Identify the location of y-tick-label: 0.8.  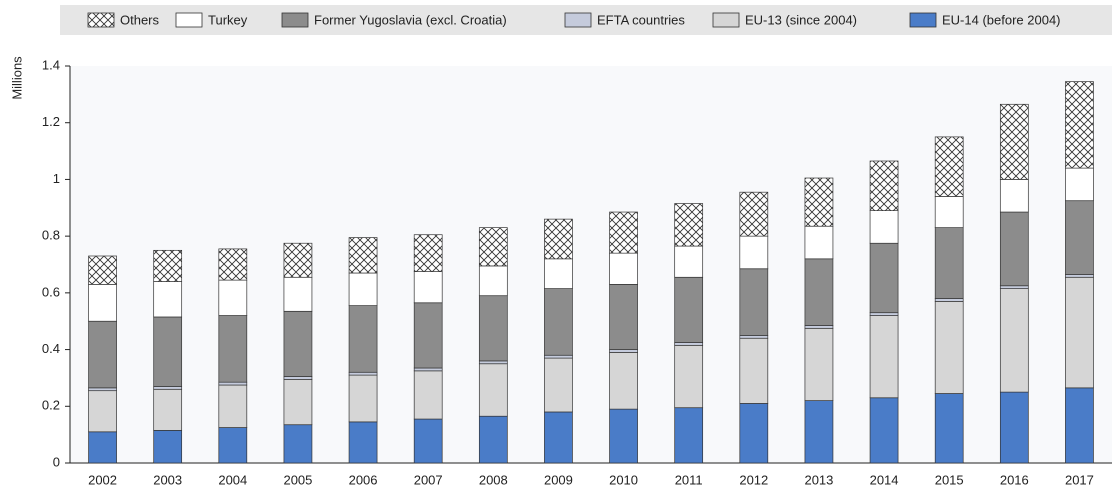
(51, 235).